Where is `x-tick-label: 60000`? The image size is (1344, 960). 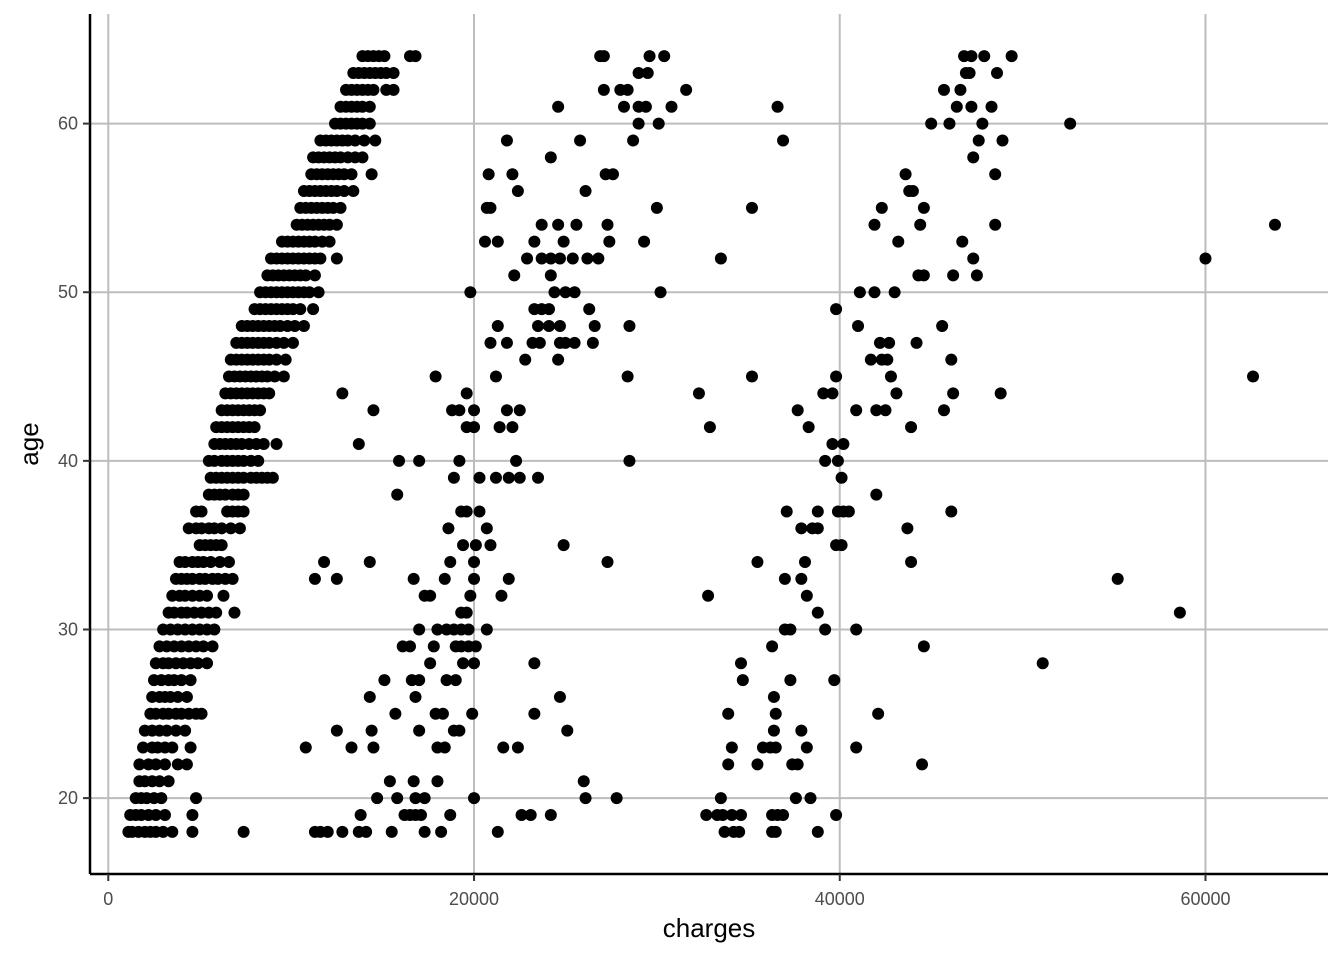
x-tick-label: 60000 is located at coordinates (1205, 899).